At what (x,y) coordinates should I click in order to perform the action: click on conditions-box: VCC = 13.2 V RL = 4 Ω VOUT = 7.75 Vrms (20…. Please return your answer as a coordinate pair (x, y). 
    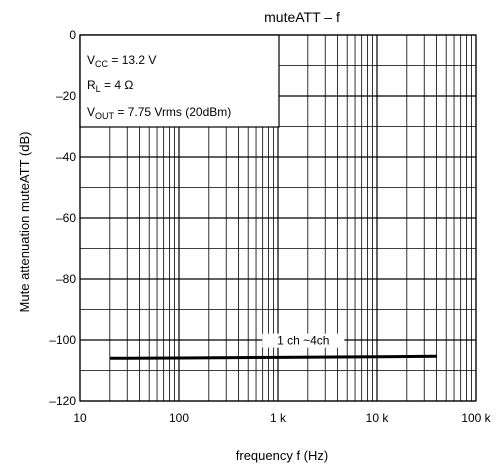
    Looking at the image, I should click on (179, 81).